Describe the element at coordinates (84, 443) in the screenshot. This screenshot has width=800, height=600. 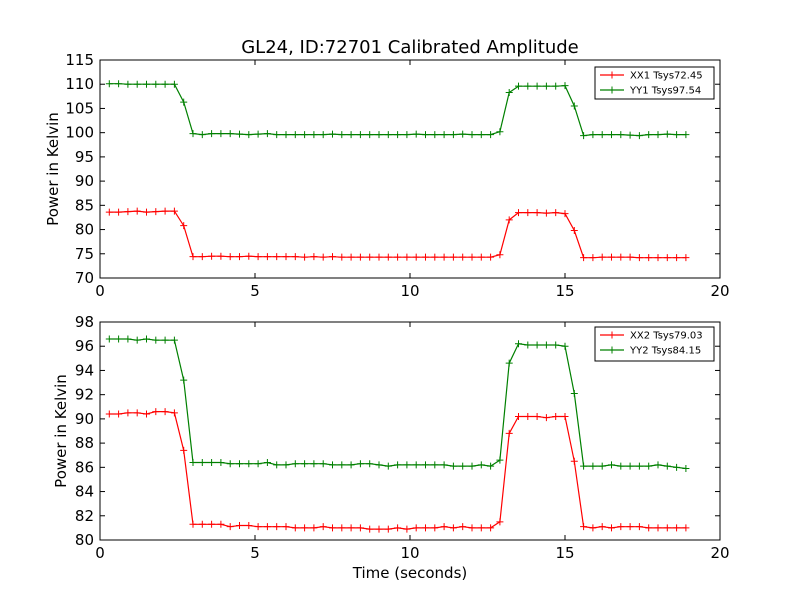
I see `bottom-y-tick-label: 88` at that location.